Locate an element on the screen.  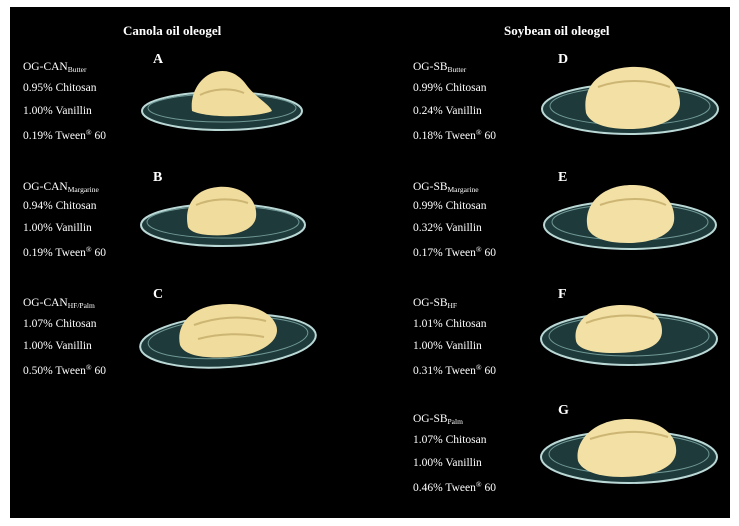
sample-g-photo is located at coordinates (629, 451).